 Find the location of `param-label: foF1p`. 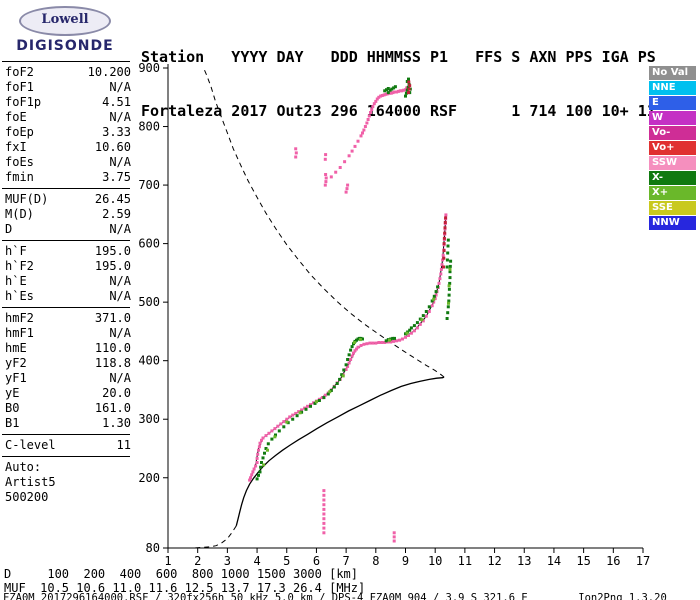

param-label: foF1p is located at coordinates (23, 102).